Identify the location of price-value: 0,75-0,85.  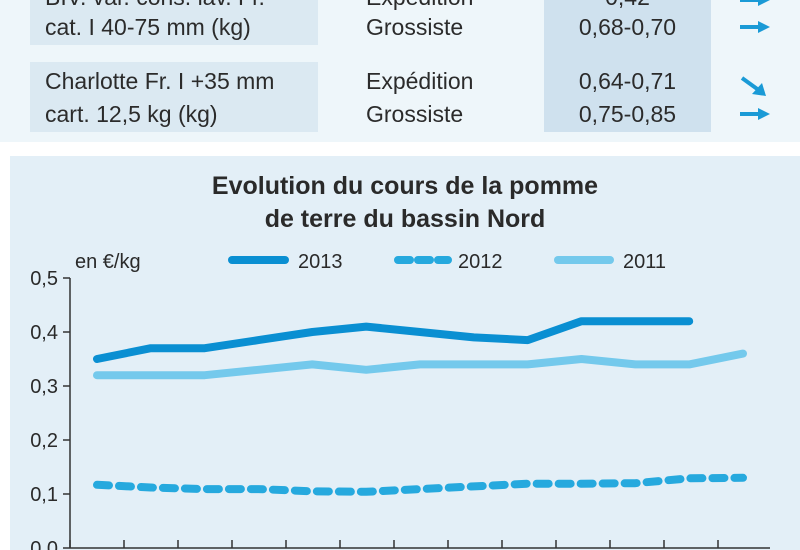
(627, 114).